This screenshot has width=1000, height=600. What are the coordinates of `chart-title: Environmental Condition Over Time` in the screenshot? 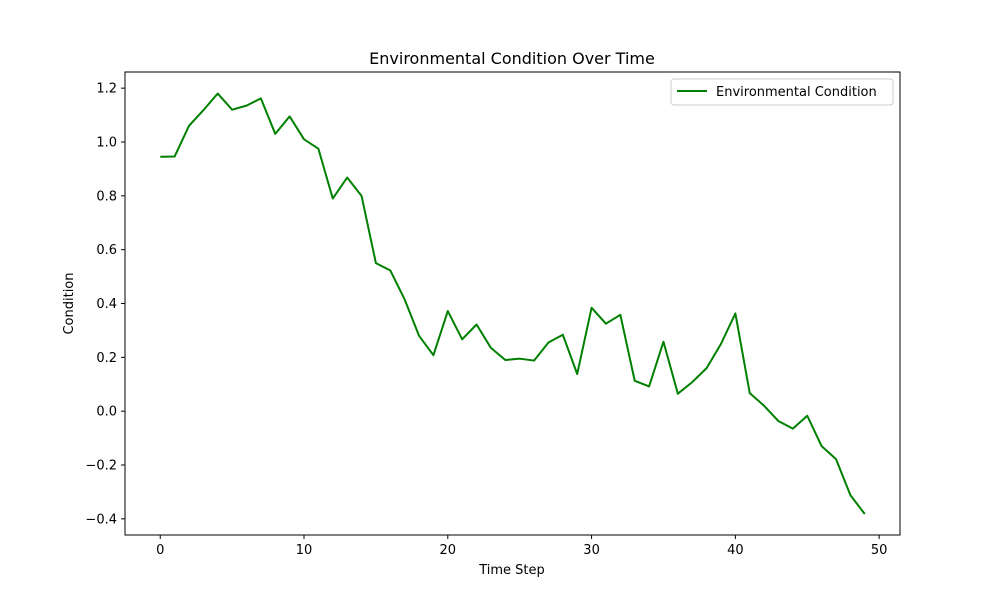 It's located at (512, 58).